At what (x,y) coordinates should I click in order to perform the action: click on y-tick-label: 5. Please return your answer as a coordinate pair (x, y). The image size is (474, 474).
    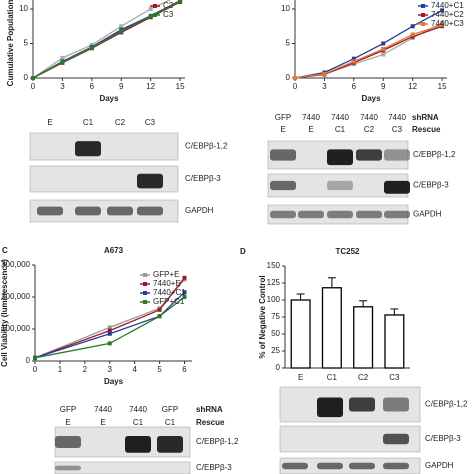
    Looking at the image, I should click on (288, 43).